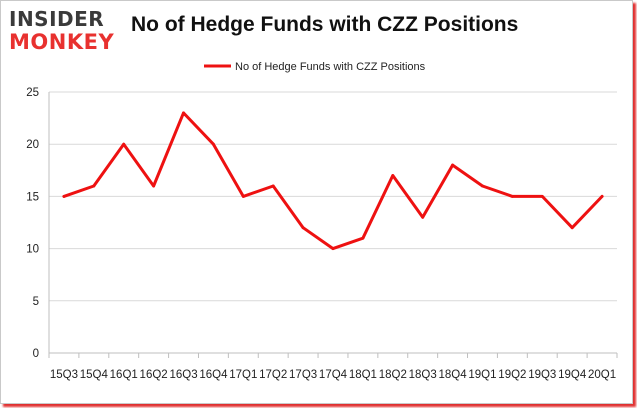 This screenshot has height=408, width=637. I want to click on x-tick-label: 16Q2, so click(154, 375).